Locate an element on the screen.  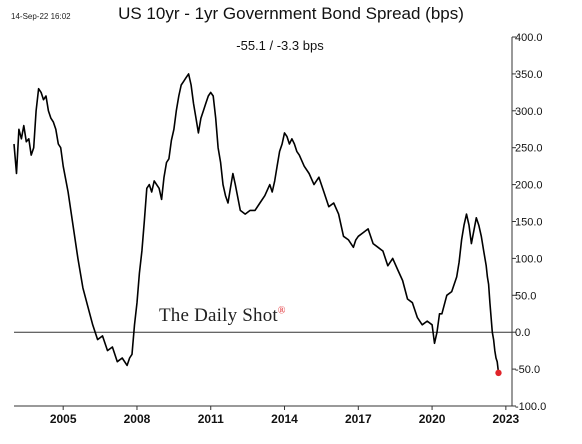
x-tick-label: 2023 is located at coordinates (506, 419).